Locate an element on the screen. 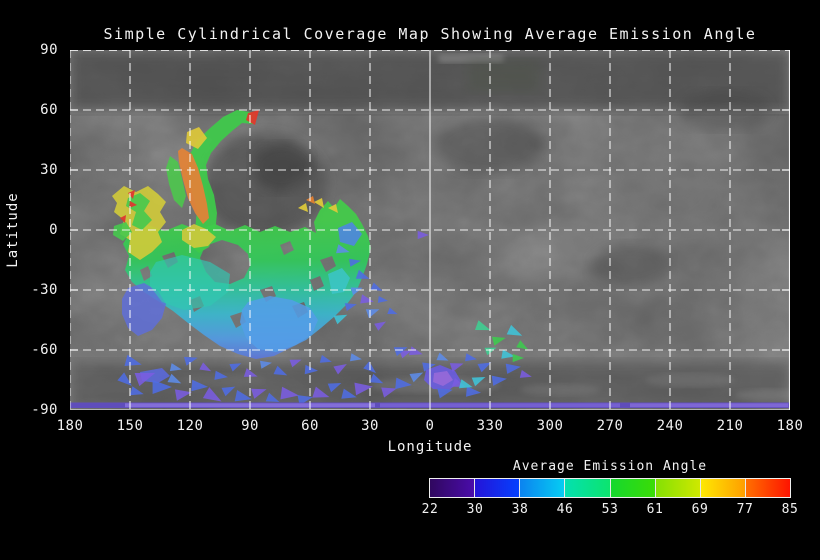 The width and height of the screenshot is (820, 560). coverage-region-orange-arc is located at coordinates (193, 186).